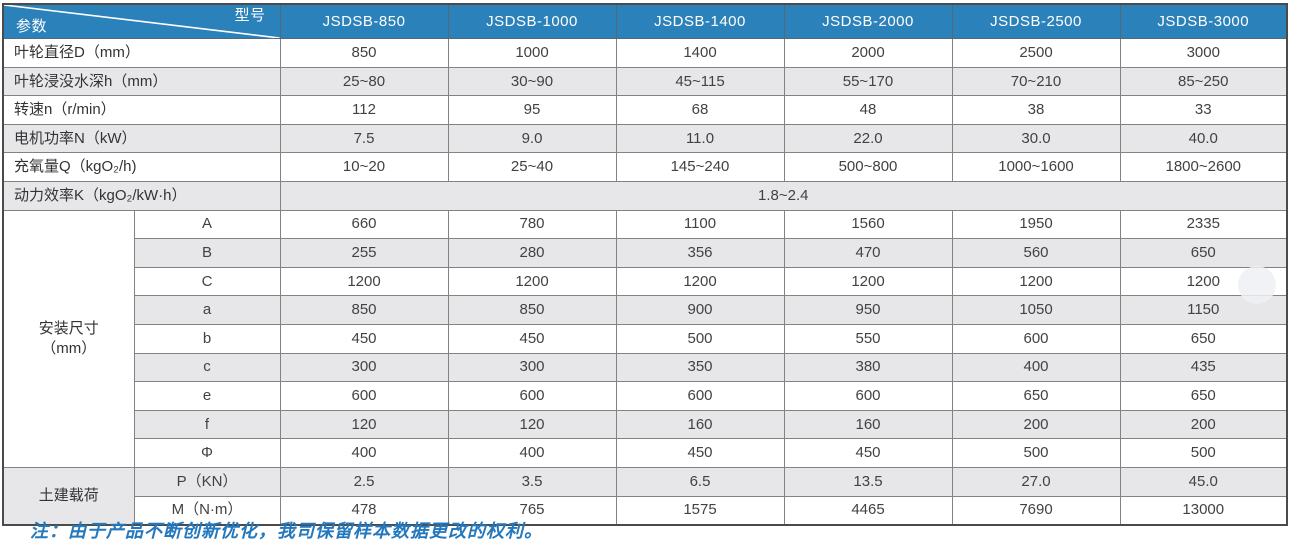  Describe the element at coordinates (207, 310) in the screenshot. I see `sub-label: a` at that location.